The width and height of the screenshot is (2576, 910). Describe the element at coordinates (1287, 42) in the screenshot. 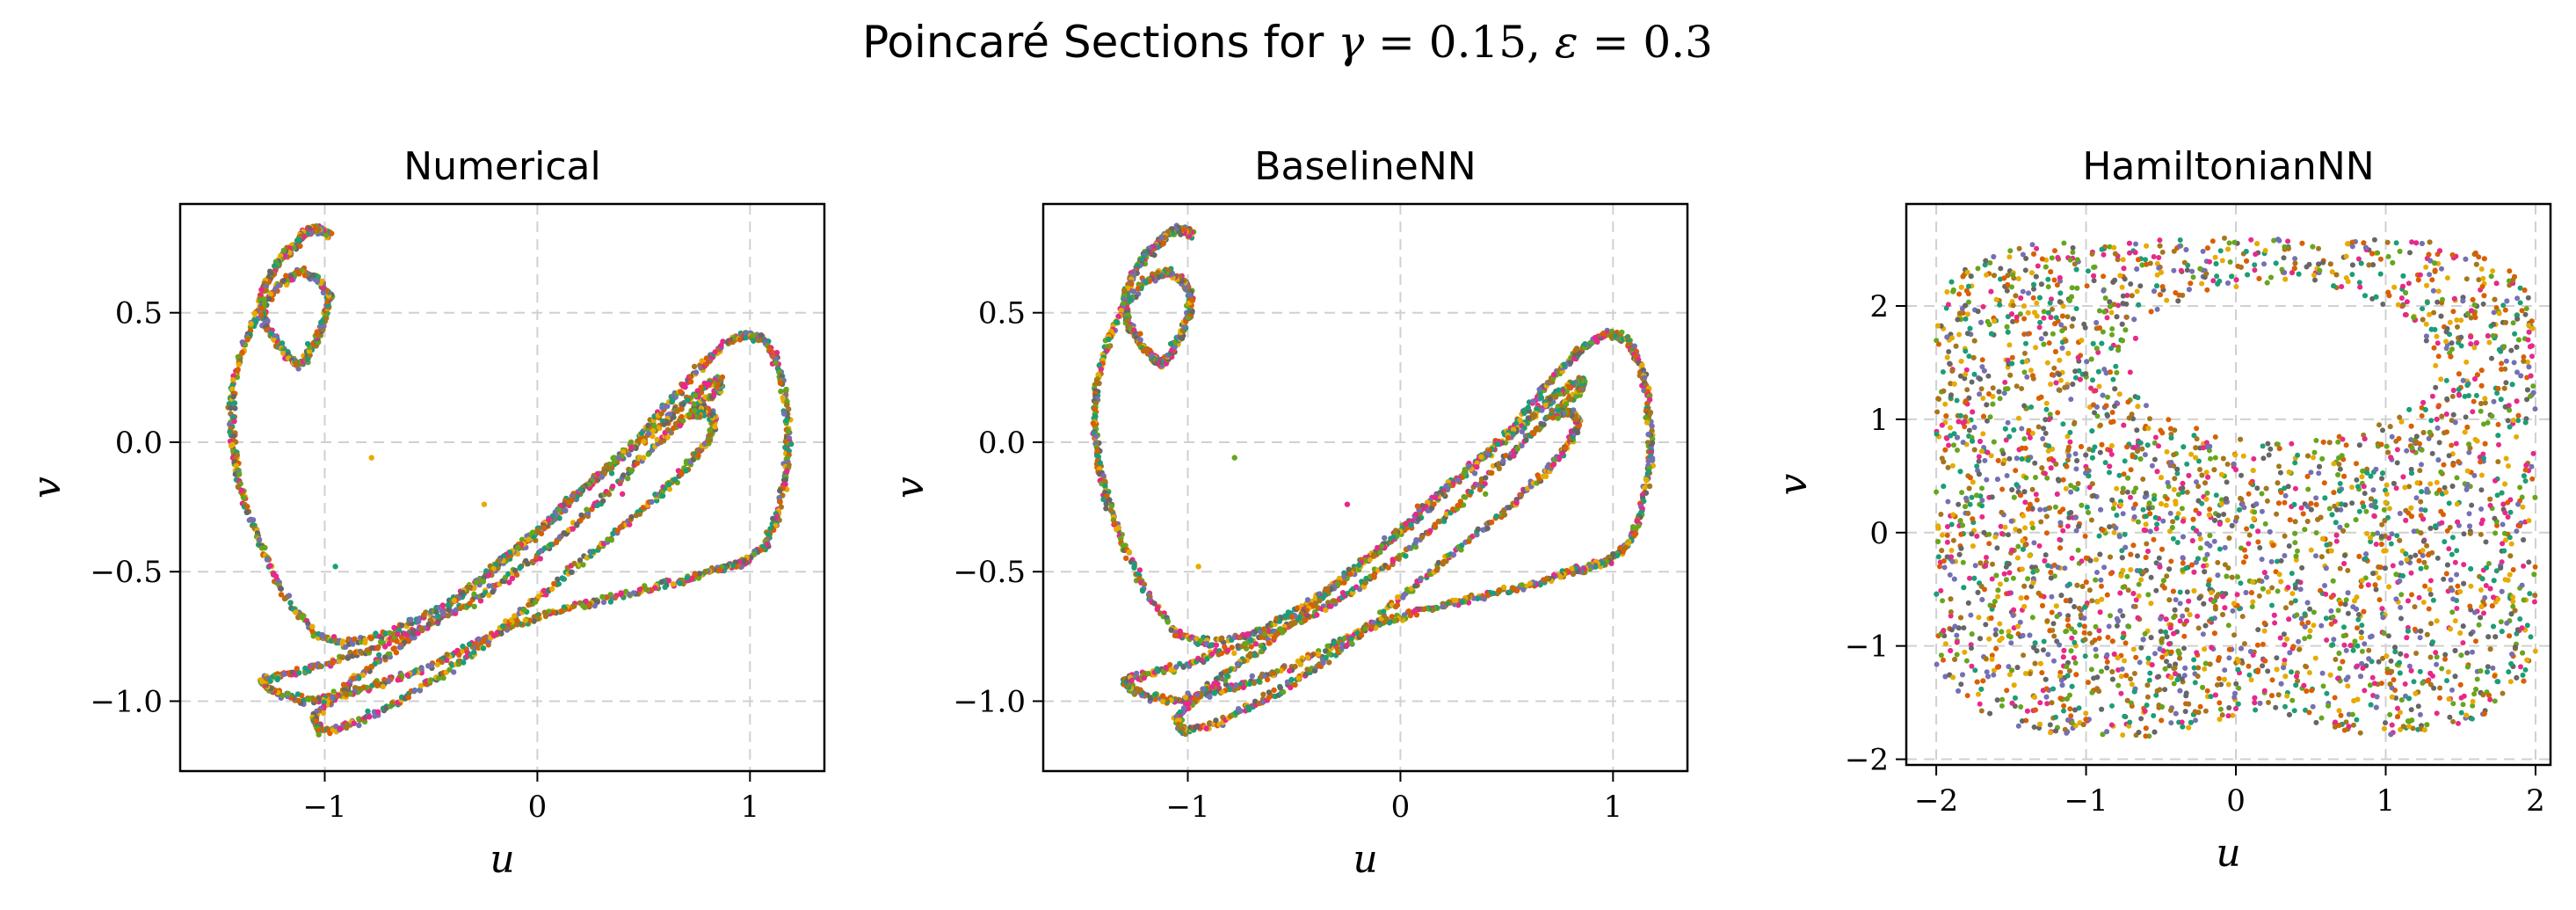

I see `figure-title: Poincaré Sections for γ = 0.15, ε = 0.3` at that location.